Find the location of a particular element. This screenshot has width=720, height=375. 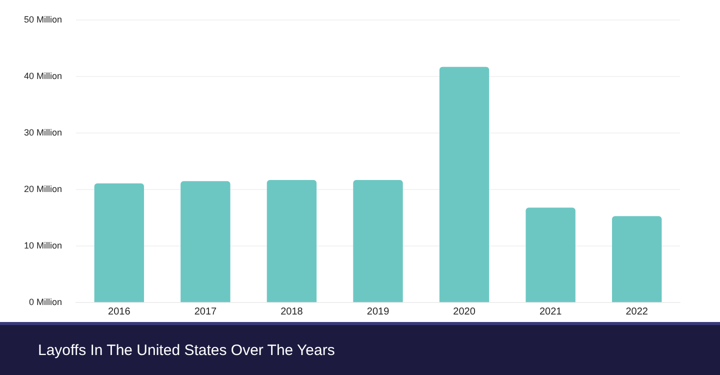

y-tick-label: 0 Million is located at coordinates (45, 302).